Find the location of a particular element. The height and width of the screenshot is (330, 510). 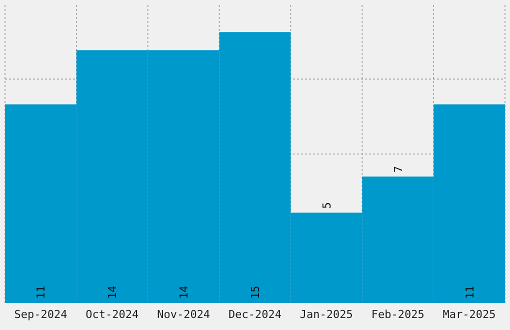

data-label: 15 is located at coordinates (255, 292).